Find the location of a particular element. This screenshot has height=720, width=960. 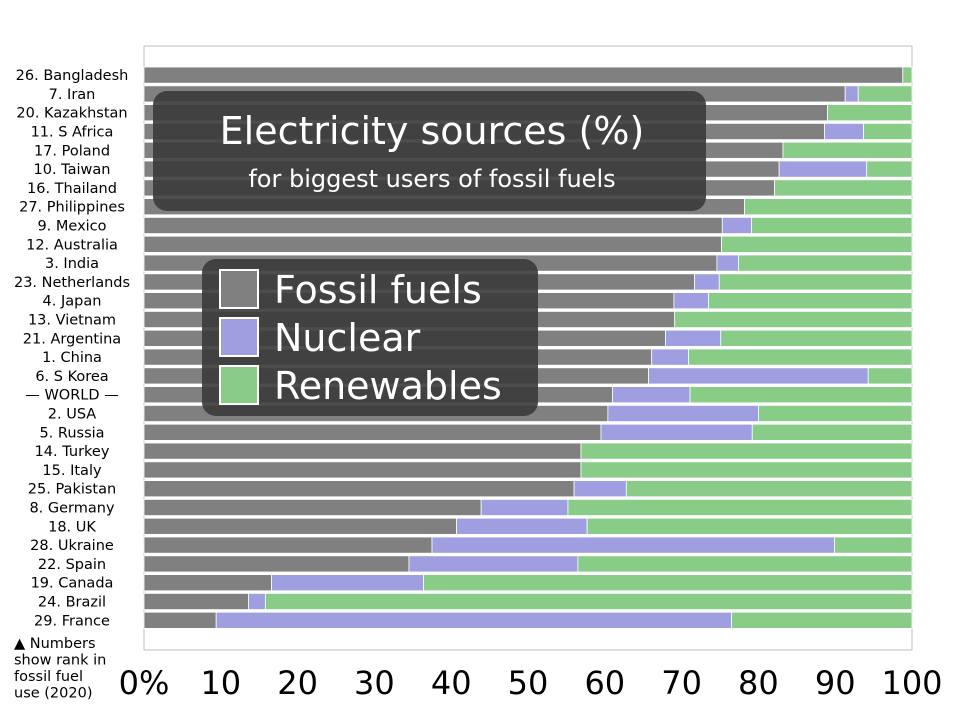

rank-note-line-4: use (2020) is located at coordinates (53, 694).